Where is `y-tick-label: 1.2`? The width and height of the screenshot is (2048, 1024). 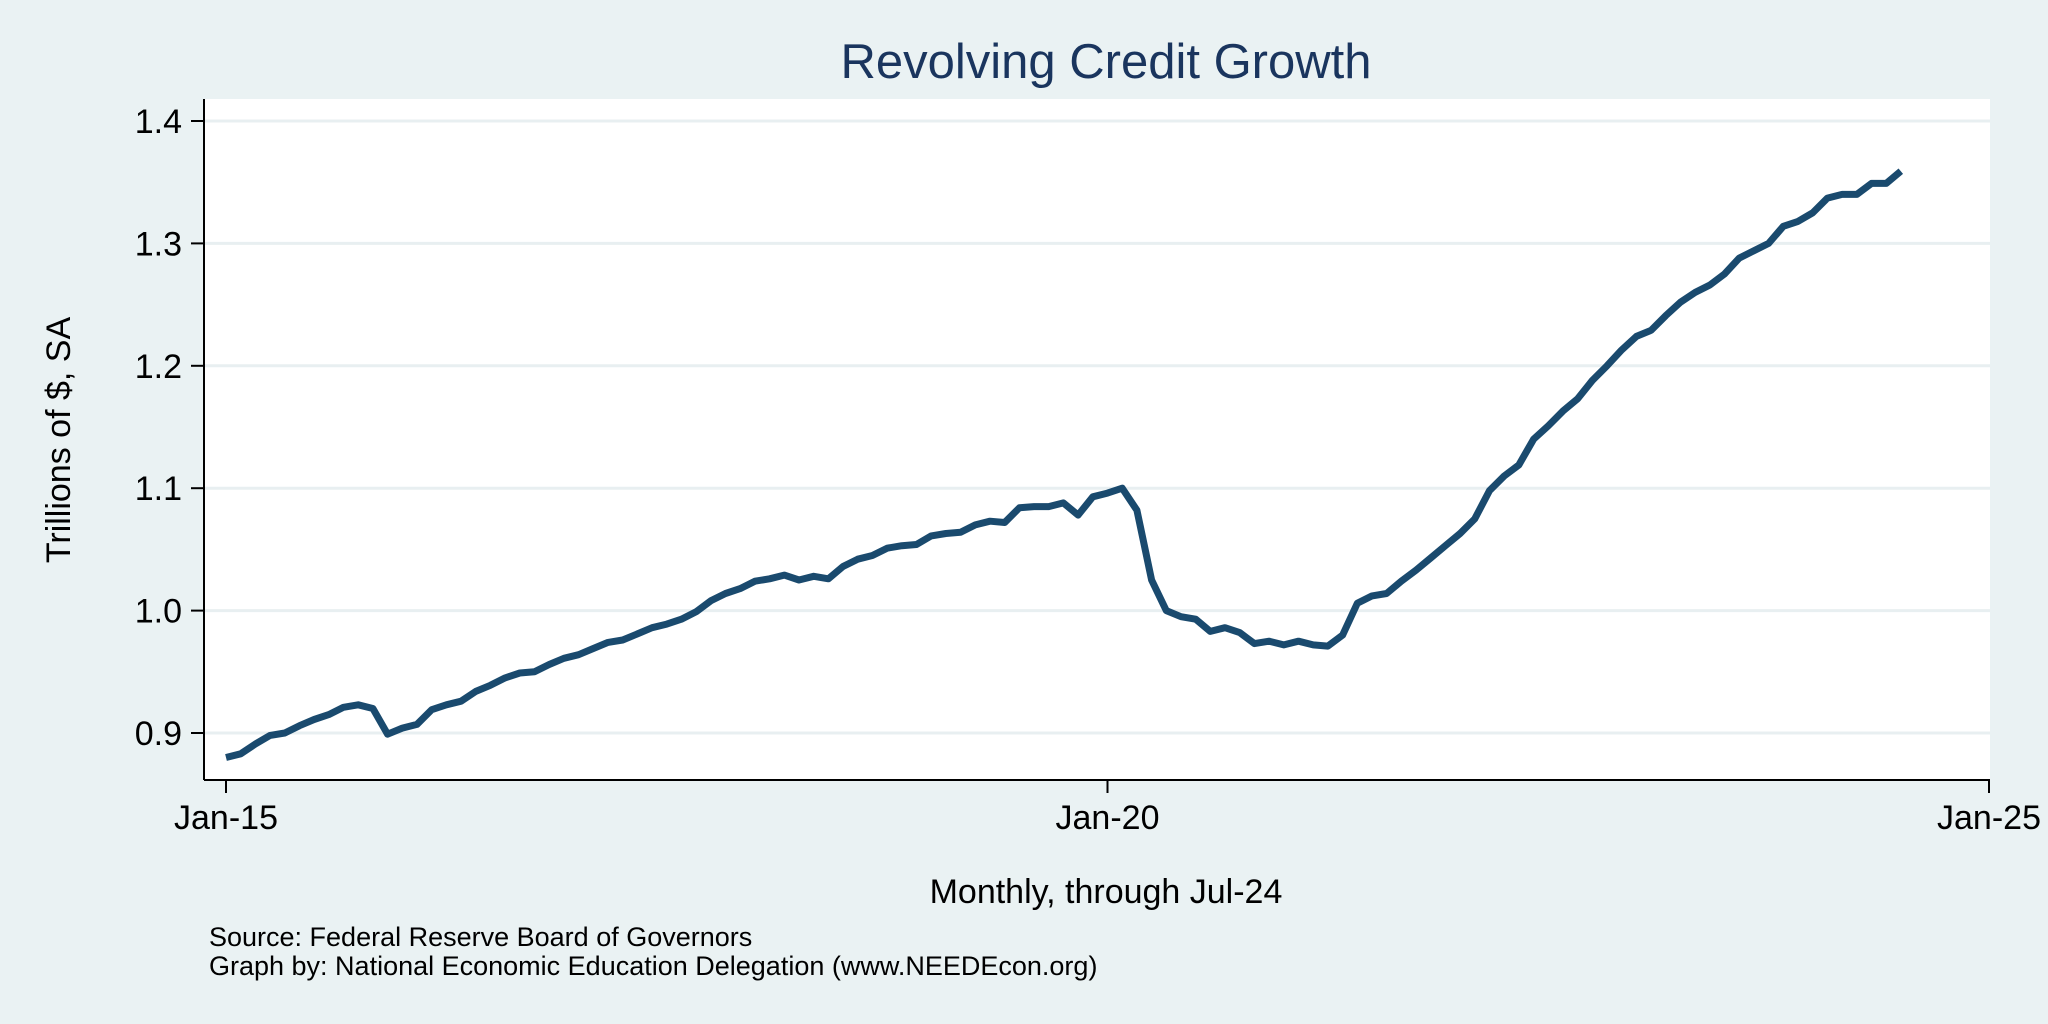 y-tick-label: 1.2 is located at coordinates (158, 367).